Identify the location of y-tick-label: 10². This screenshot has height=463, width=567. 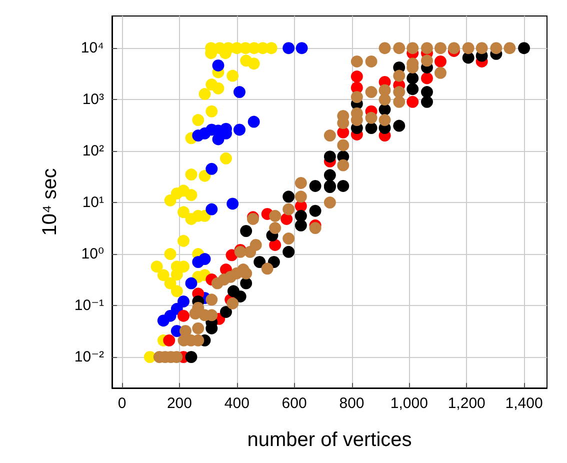
(93, 151).